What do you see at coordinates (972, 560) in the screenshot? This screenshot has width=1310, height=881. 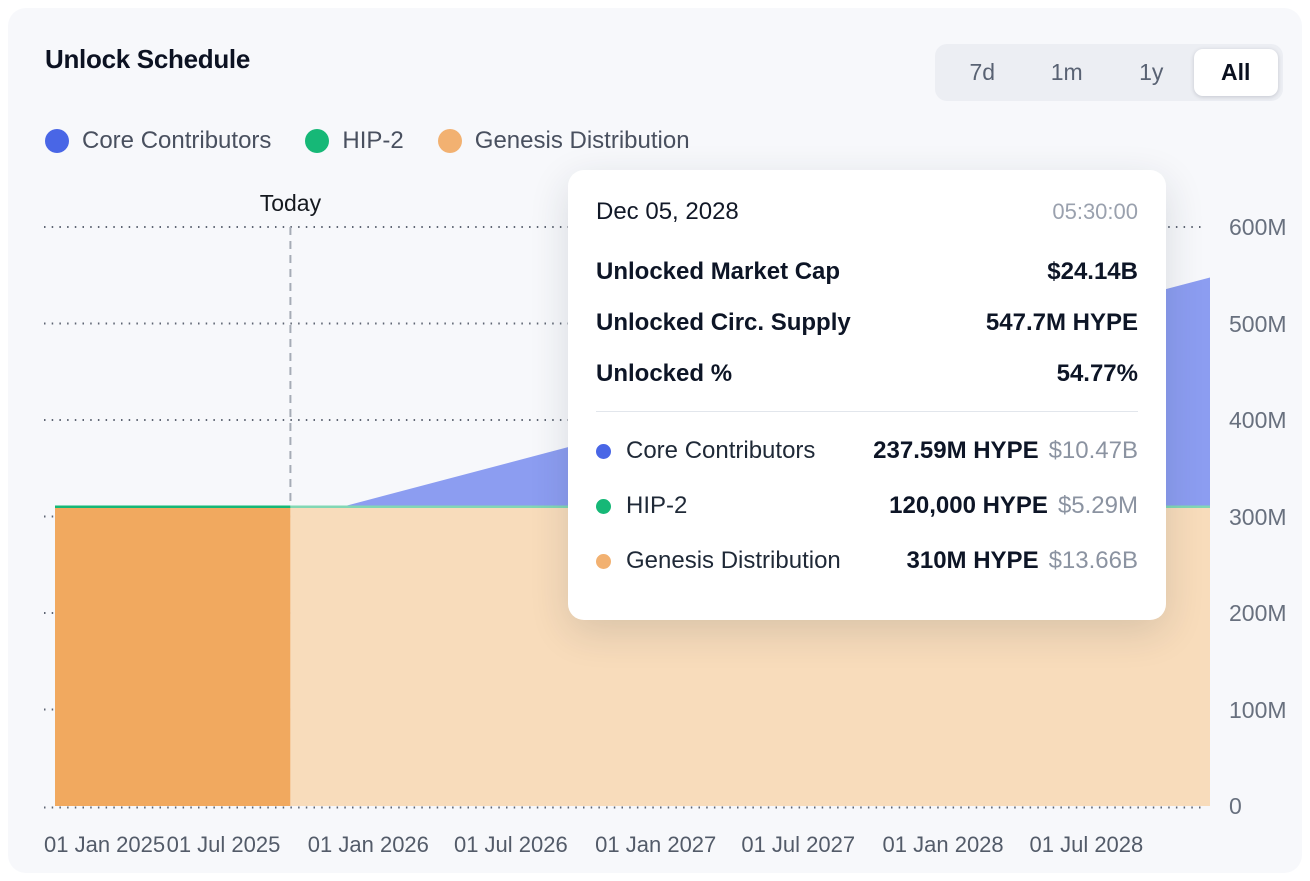 I see `series-amount: 310M HYPE` at bounding box center [972, 560].